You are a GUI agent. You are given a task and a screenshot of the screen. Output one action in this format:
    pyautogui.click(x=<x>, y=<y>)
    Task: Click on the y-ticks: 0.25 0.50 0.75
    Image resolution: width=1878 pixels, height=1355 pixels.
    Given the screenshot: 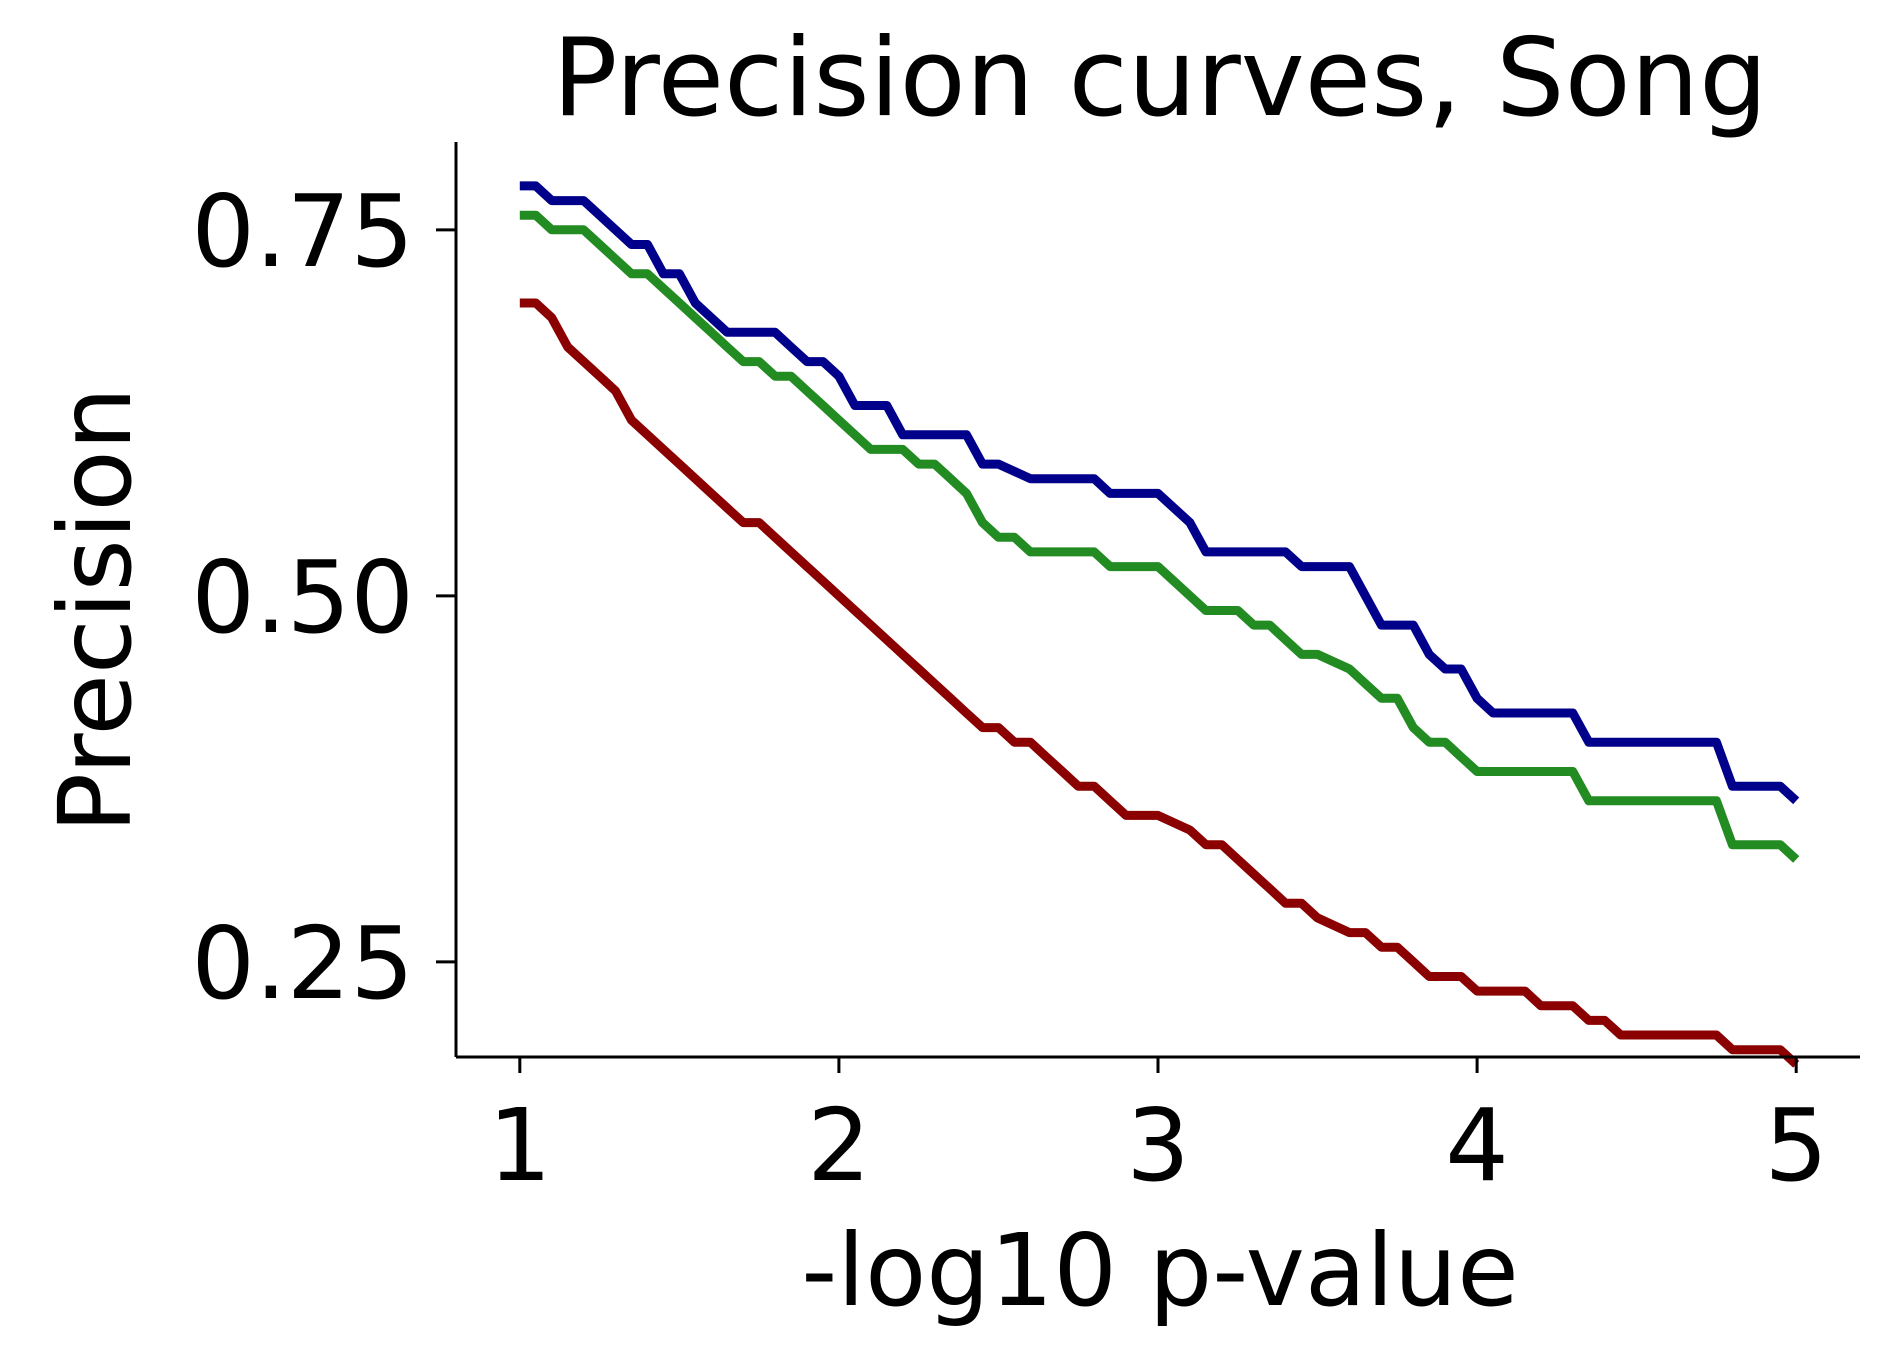 What is the action you would take?
    pyautogui.click(x=323, y=597)
    